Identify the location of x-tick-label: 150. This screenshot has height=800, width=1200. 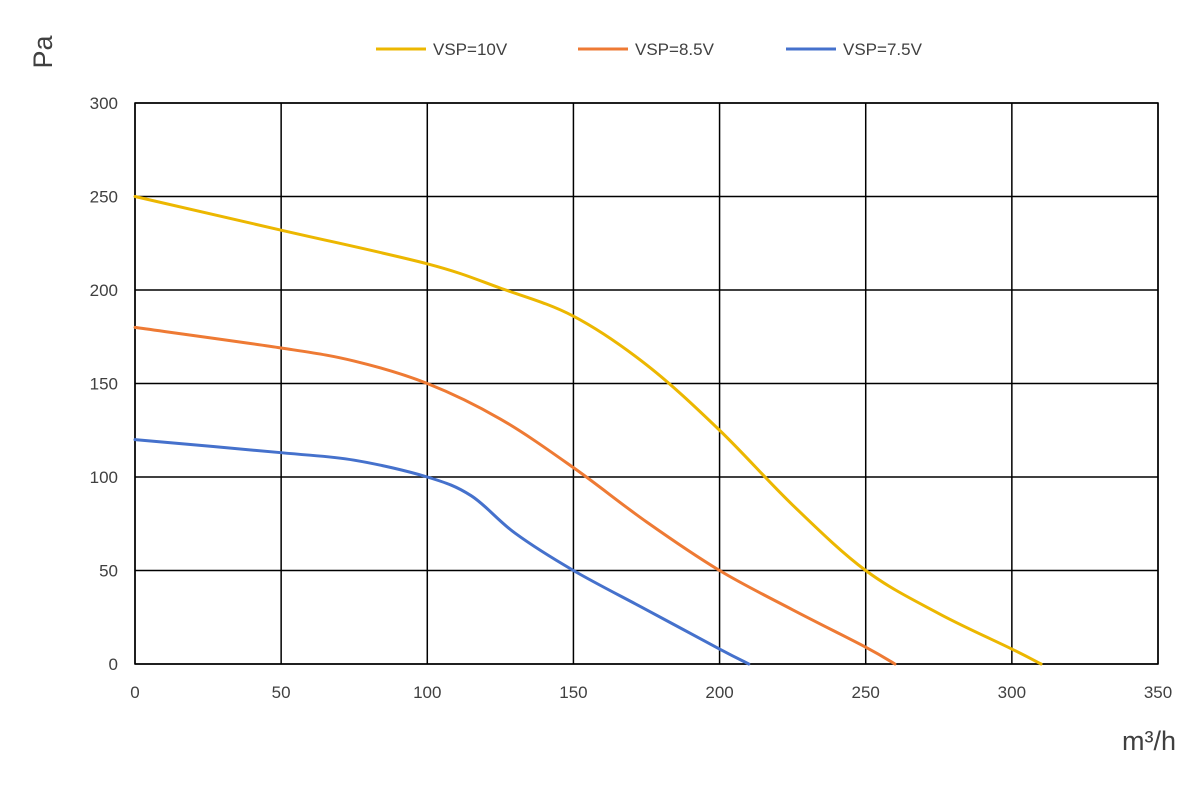
(573, 692).